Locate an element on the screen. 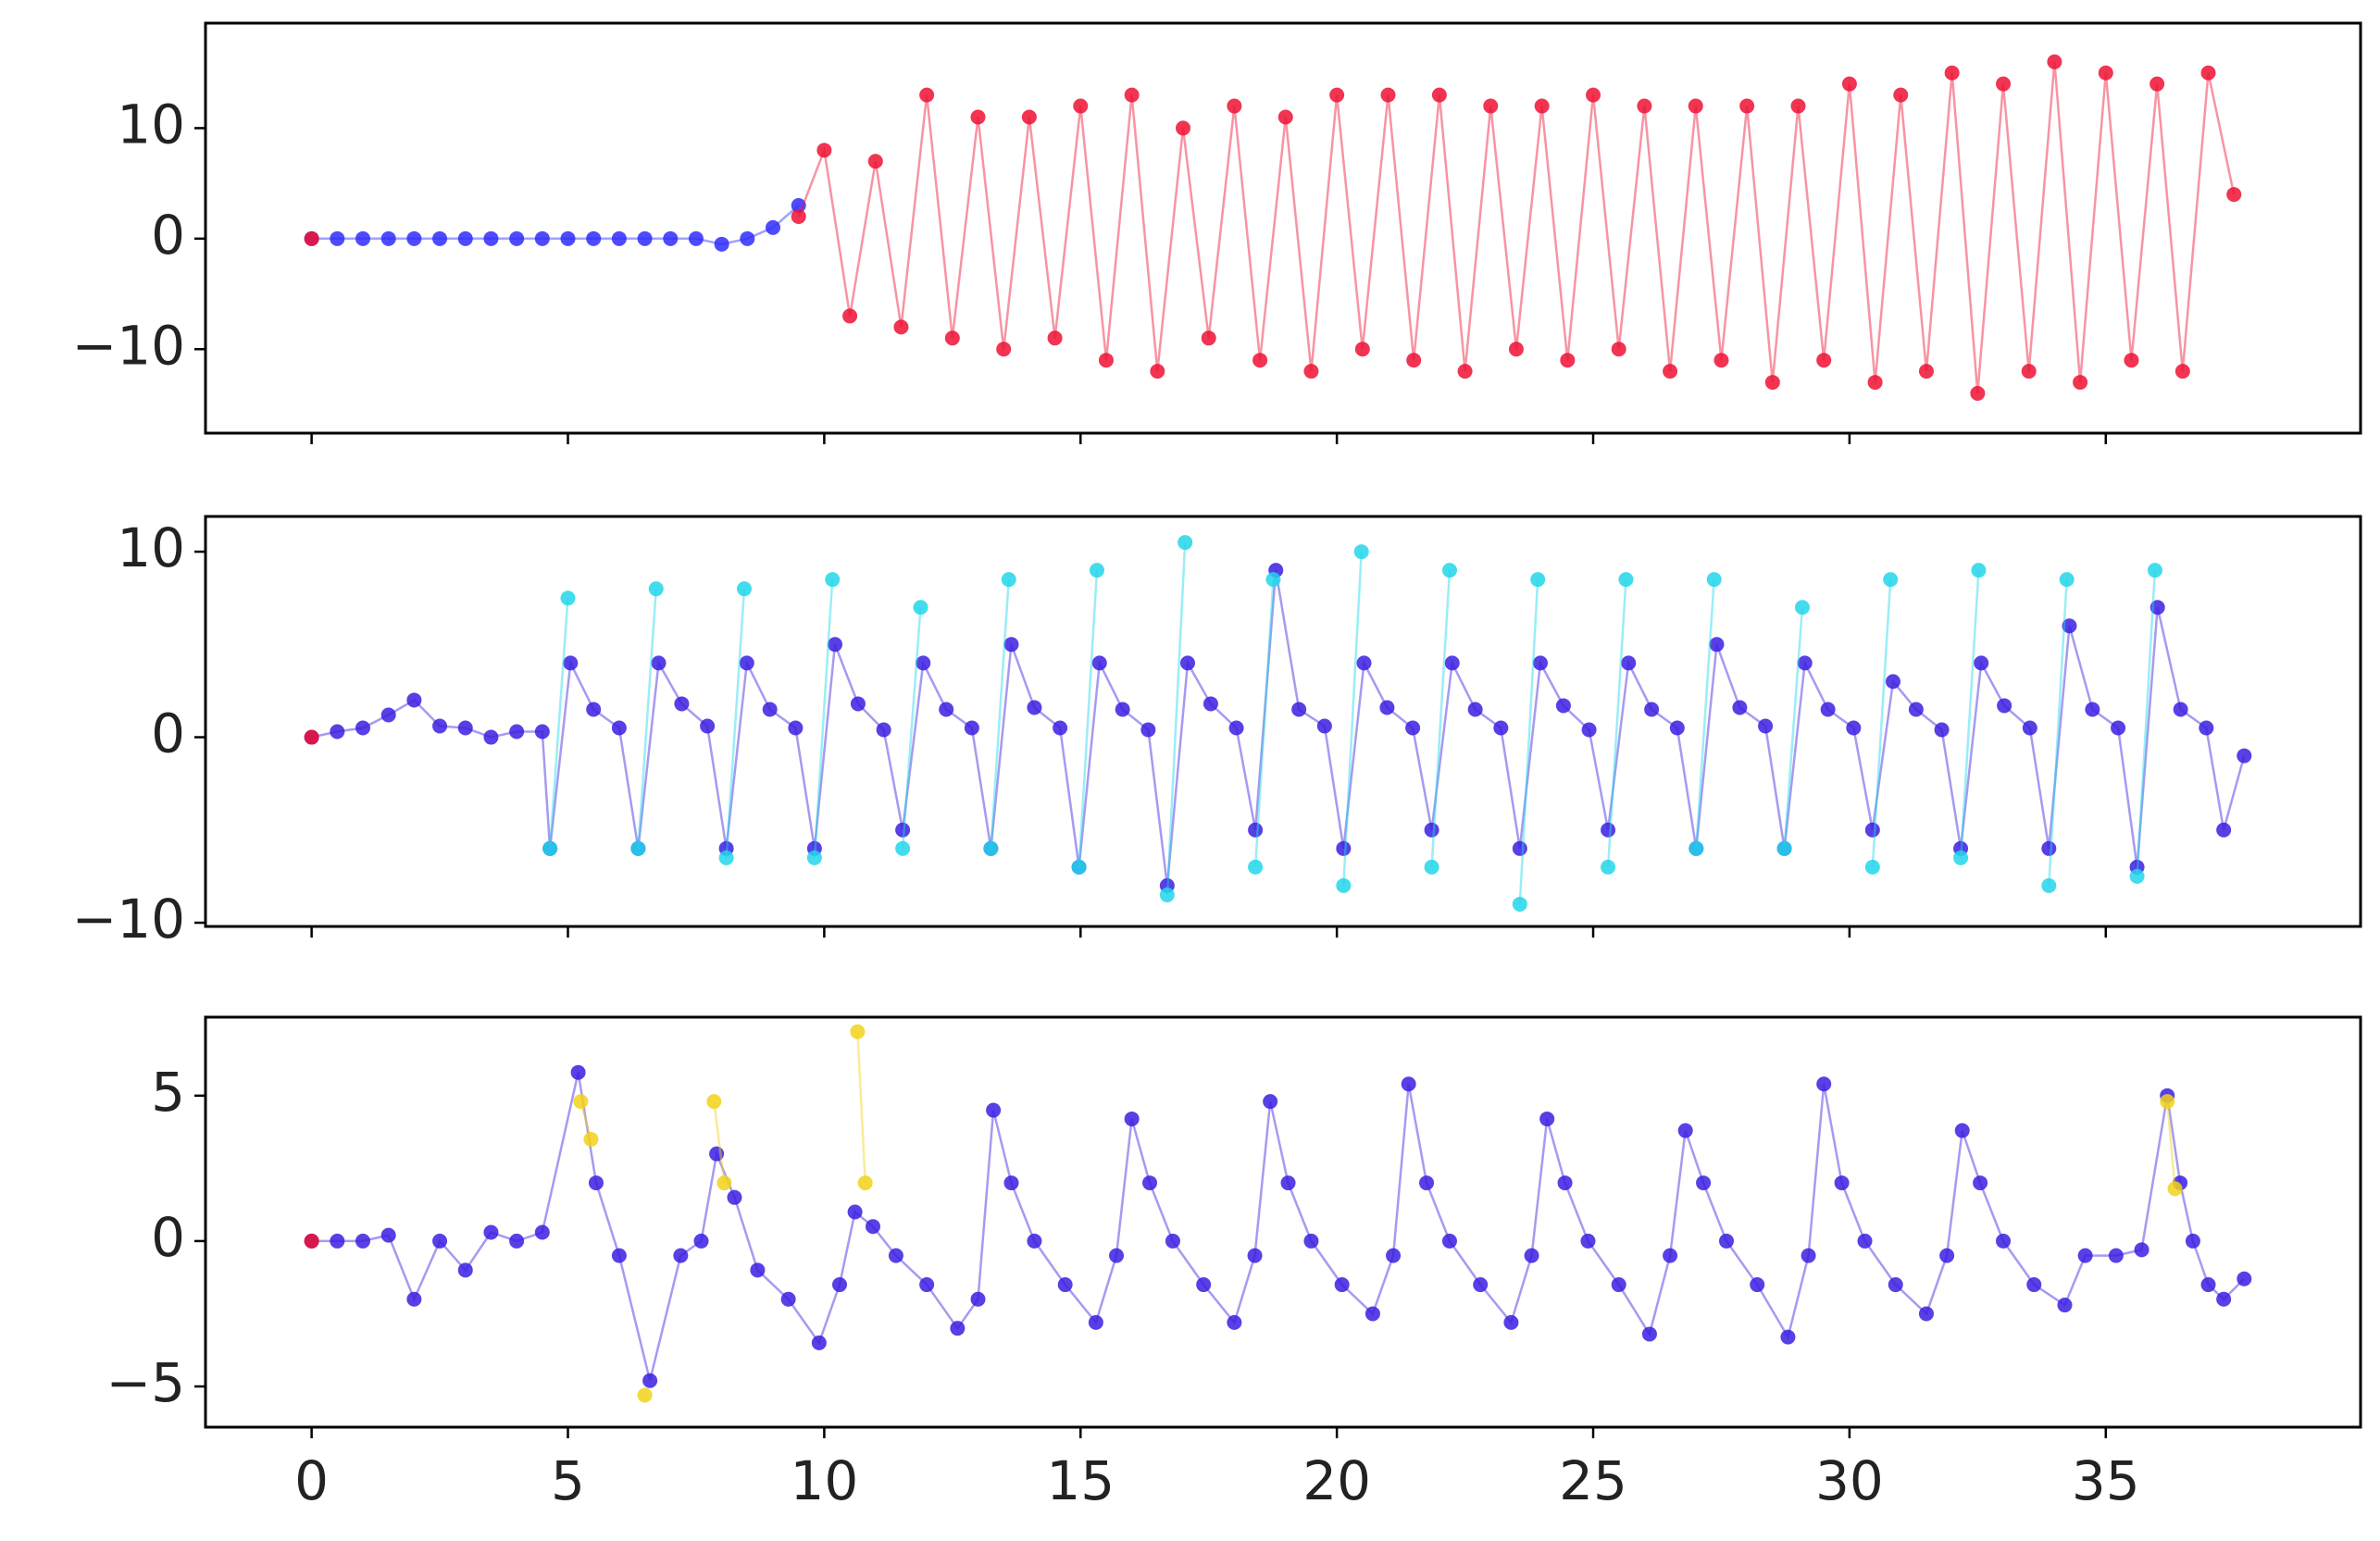  x-tick-label: 5 is located at coordinates (568, 1480).